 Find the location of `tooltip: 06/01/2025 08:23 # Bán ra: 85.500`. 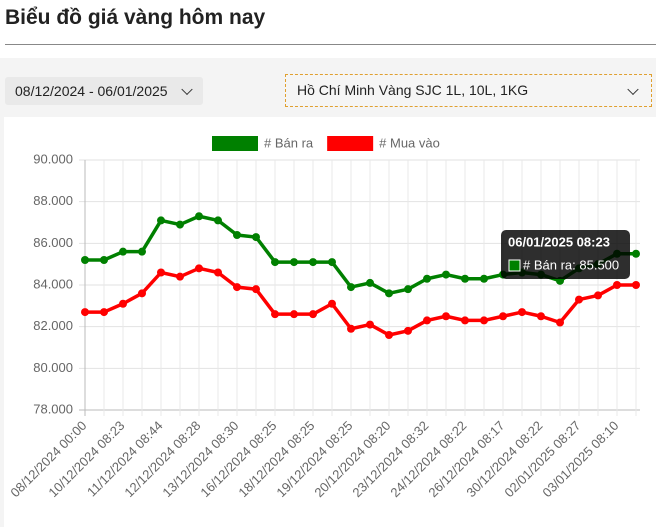

tooltip: 06/01/2025 08:23 # Bán ra: 85.500 is located at coordinates (565, 254).